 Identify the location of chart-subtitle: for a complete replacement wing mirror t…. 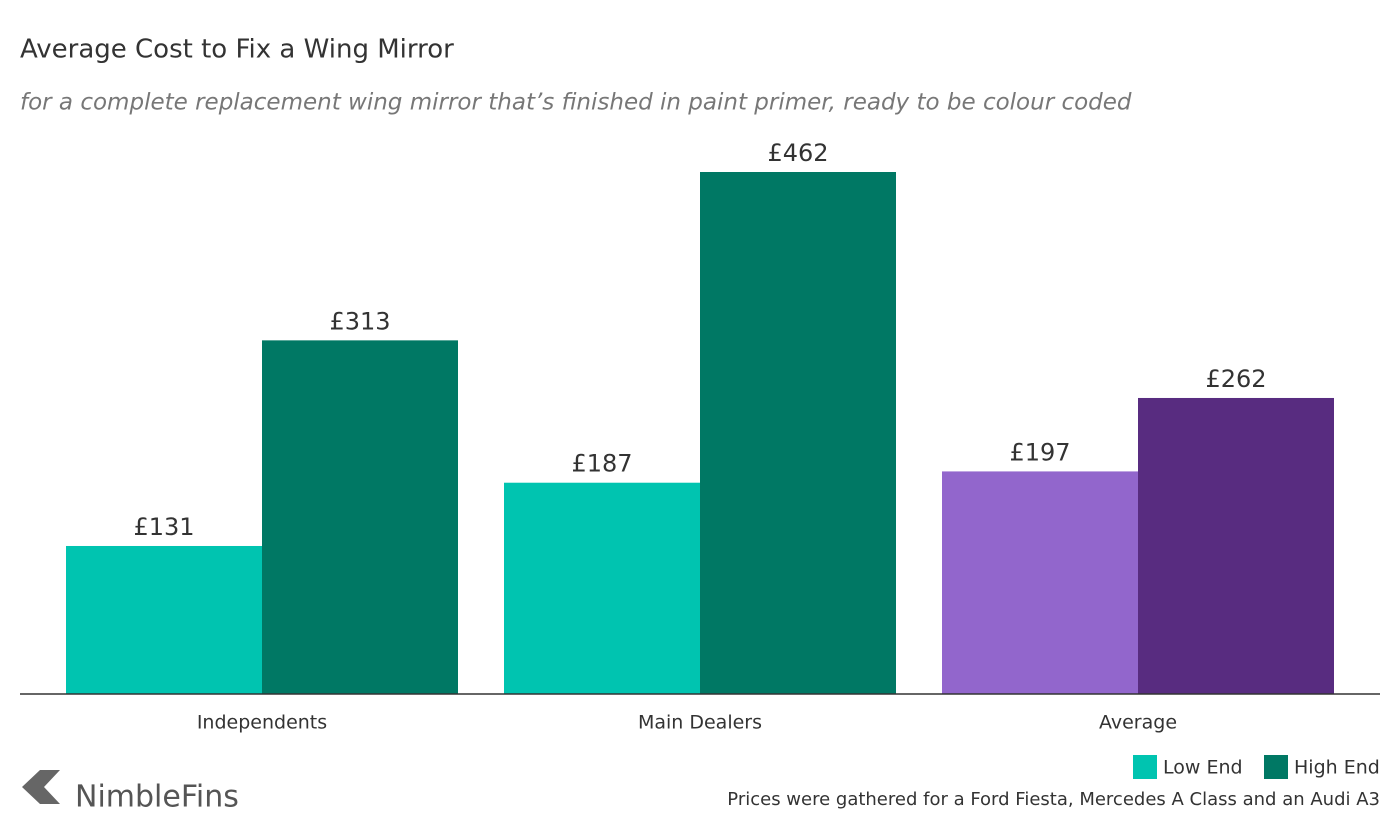
(576, 103).